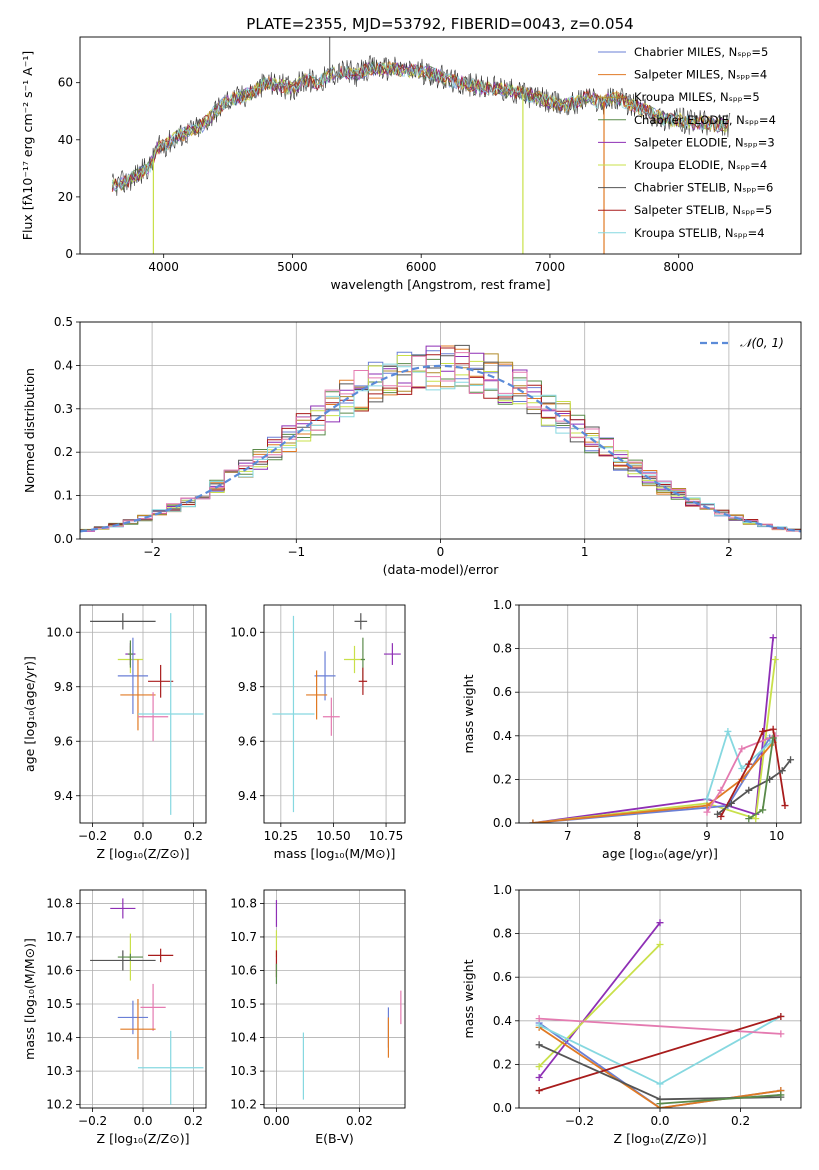 Image resolution: width=819 pixels, height=1170 pixels. What do you see at coordinates (243, 1038) in the screenshot?
I see `y-tick-label: 10.4` at bounding box center [243, 1038].